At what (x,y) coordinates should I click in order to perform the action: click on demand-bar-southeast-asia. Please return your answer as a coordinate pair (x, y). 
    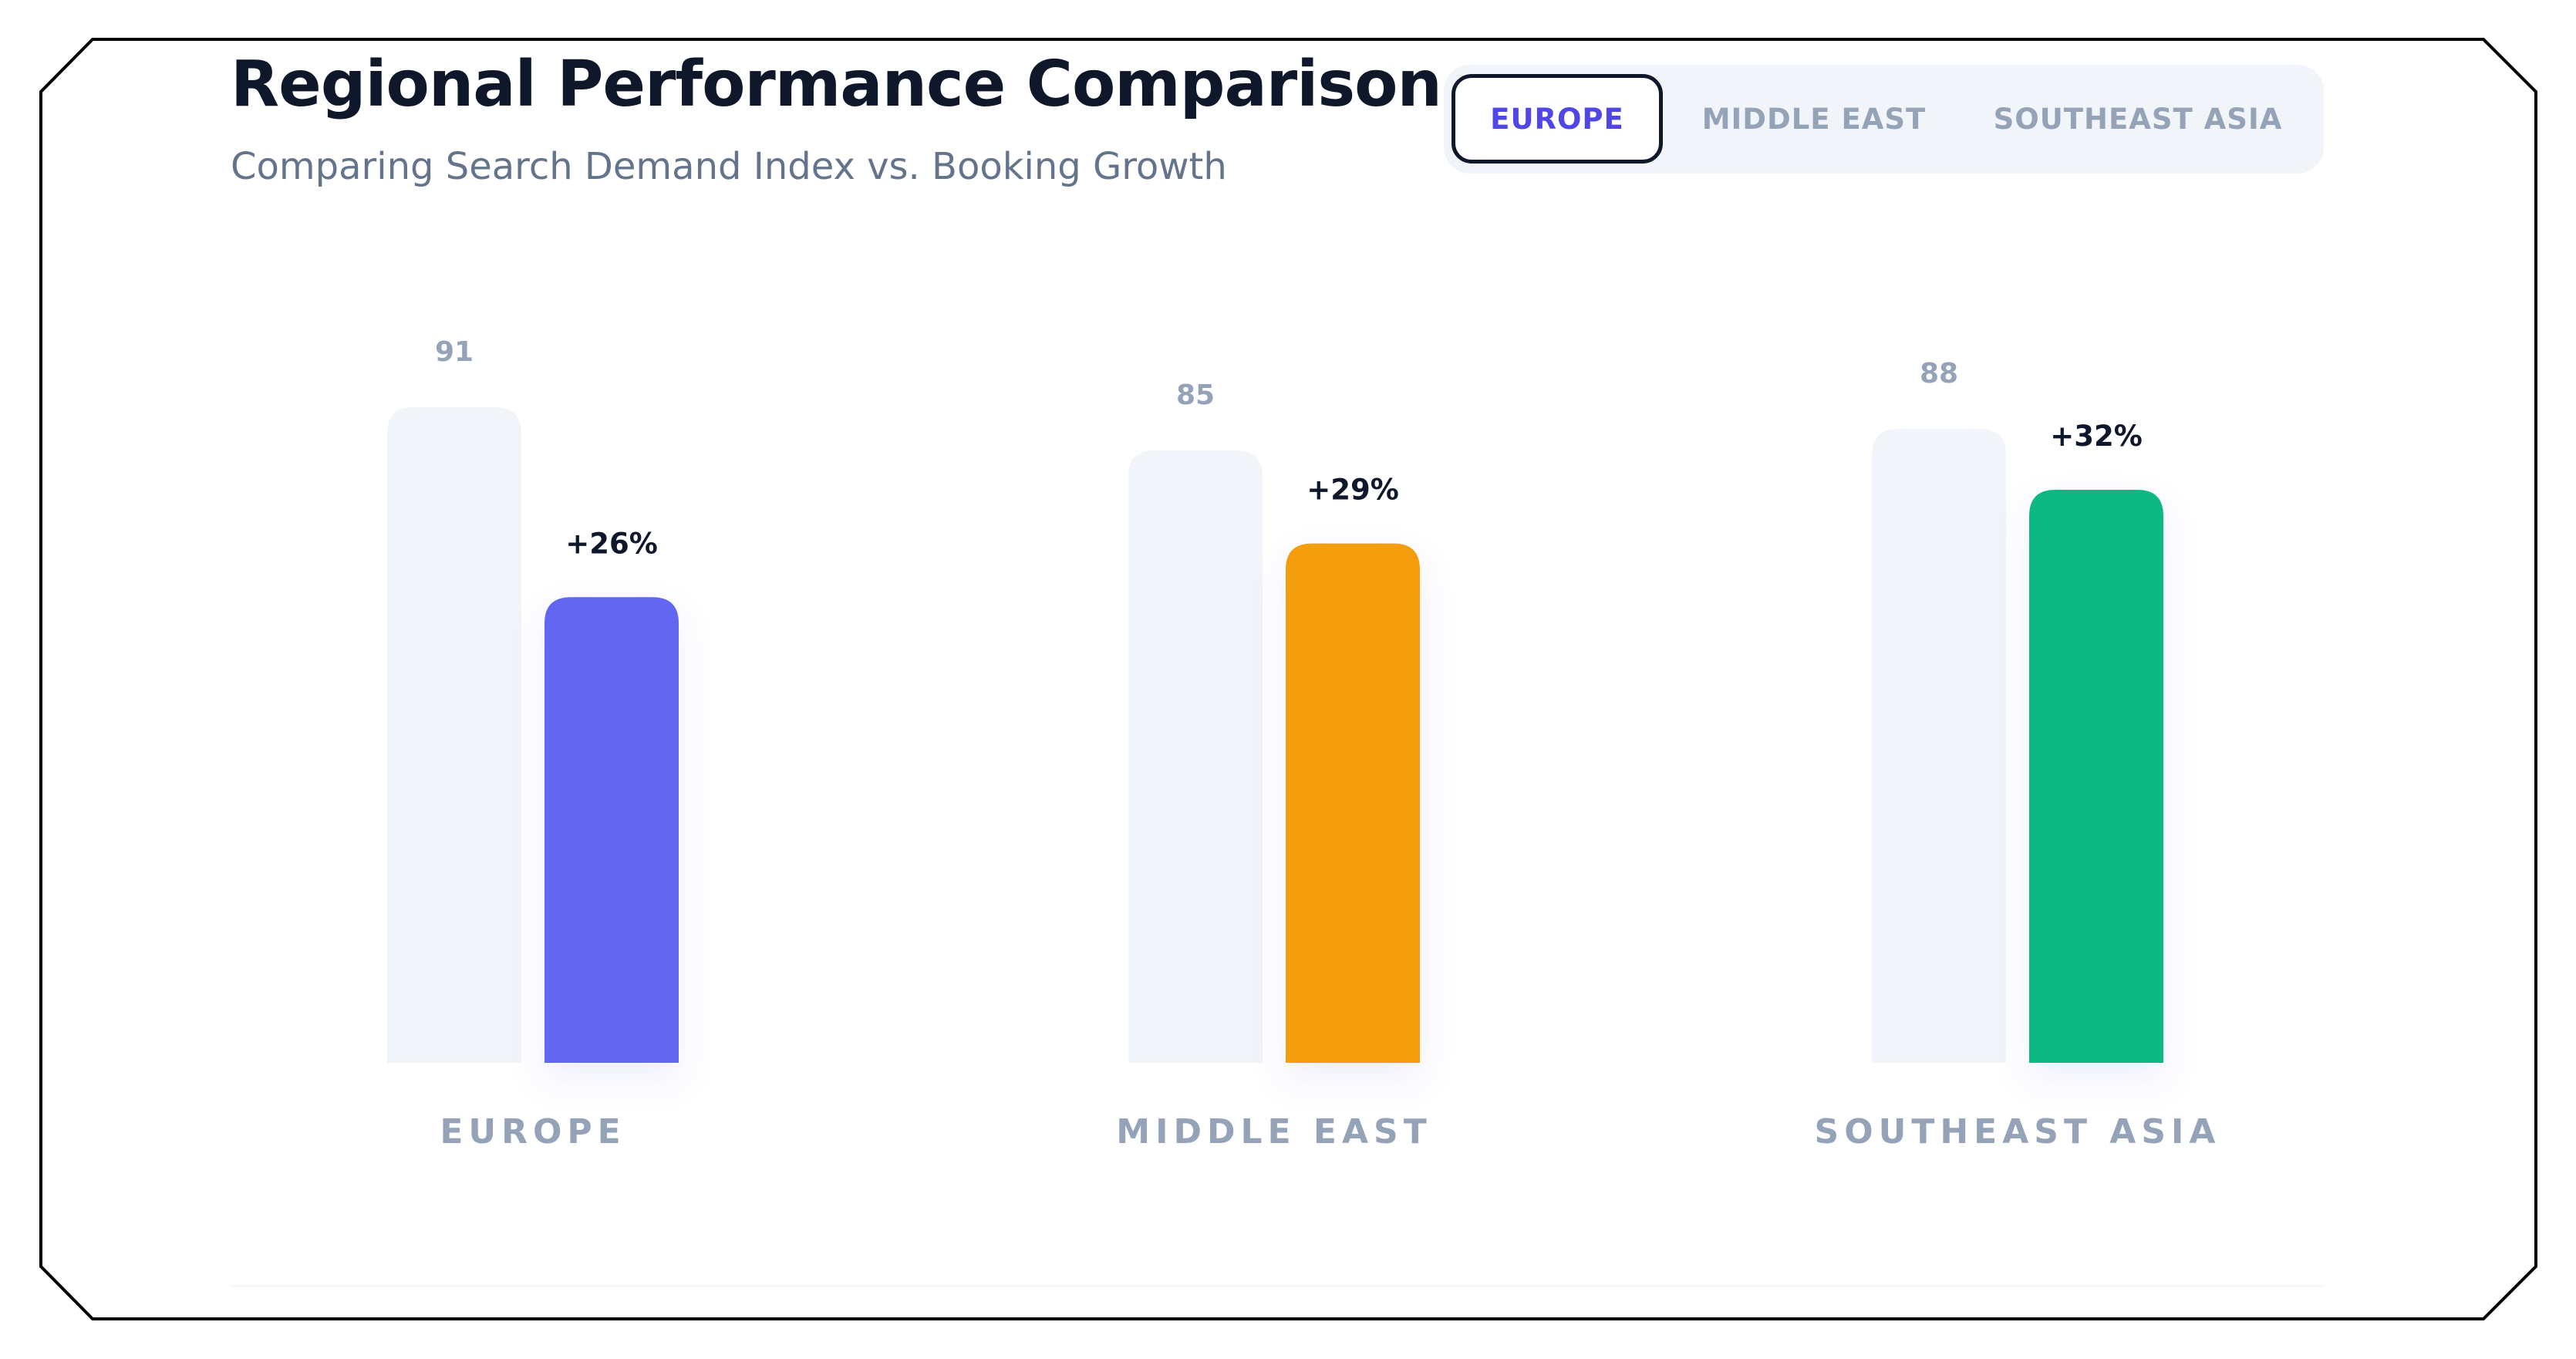
    Looking at the image, I should click on (1939, 746).